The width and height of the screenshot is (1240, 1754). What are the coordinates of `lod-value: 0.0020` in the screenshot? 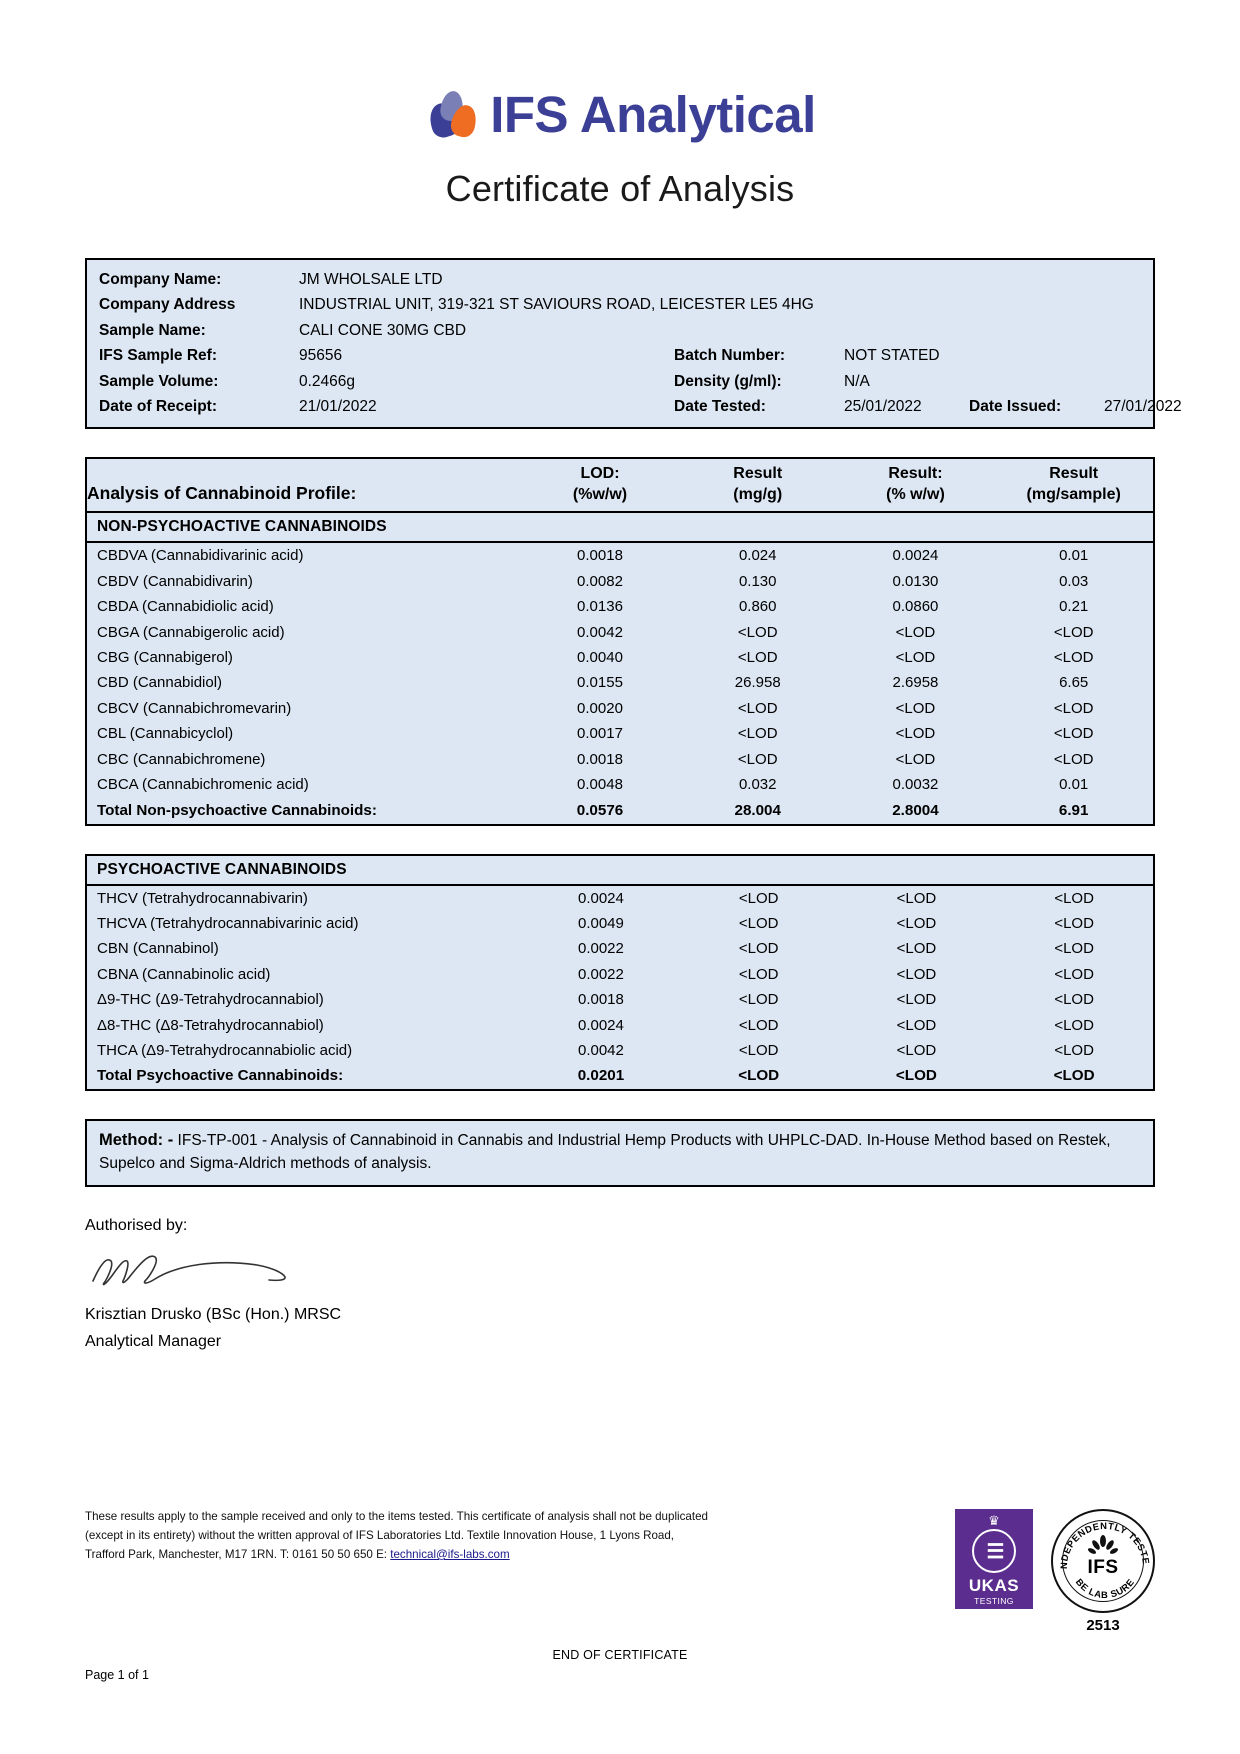 It's located at (600, 708).